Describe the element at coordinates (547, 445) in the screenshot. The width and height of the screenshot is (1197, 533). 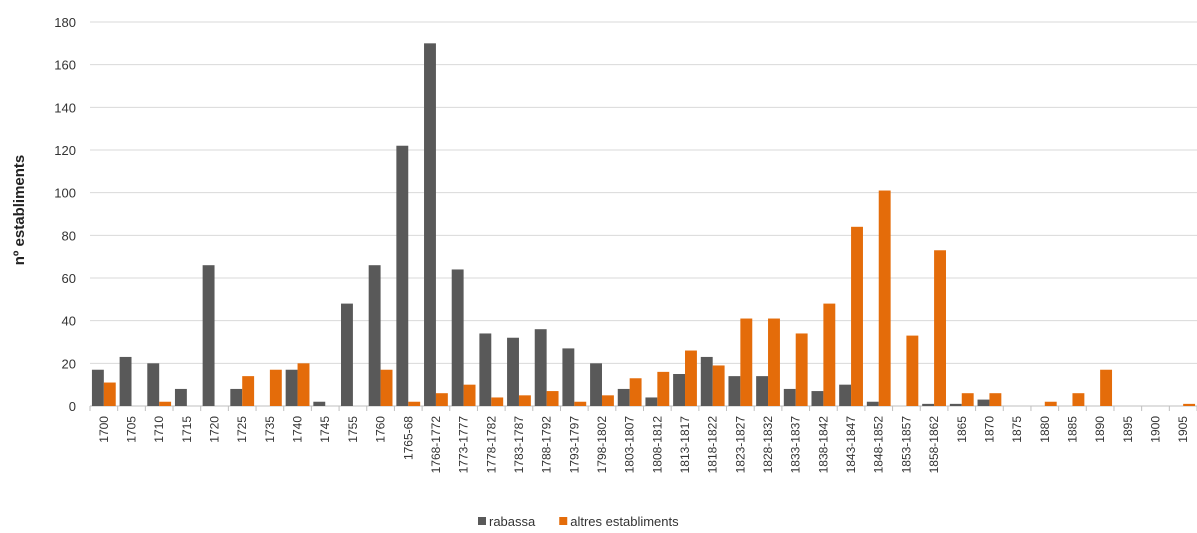
I see `x-tick-label: 1788-1792` at that location.